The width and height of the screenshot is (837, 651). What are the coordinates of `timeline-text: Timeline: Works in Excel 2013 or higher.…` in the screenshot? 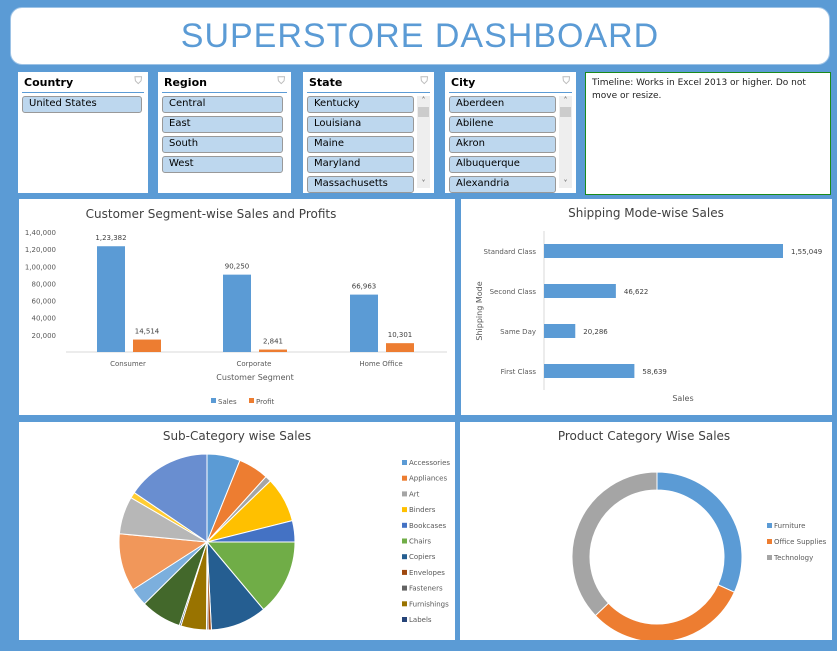 It's located at (699, 89).